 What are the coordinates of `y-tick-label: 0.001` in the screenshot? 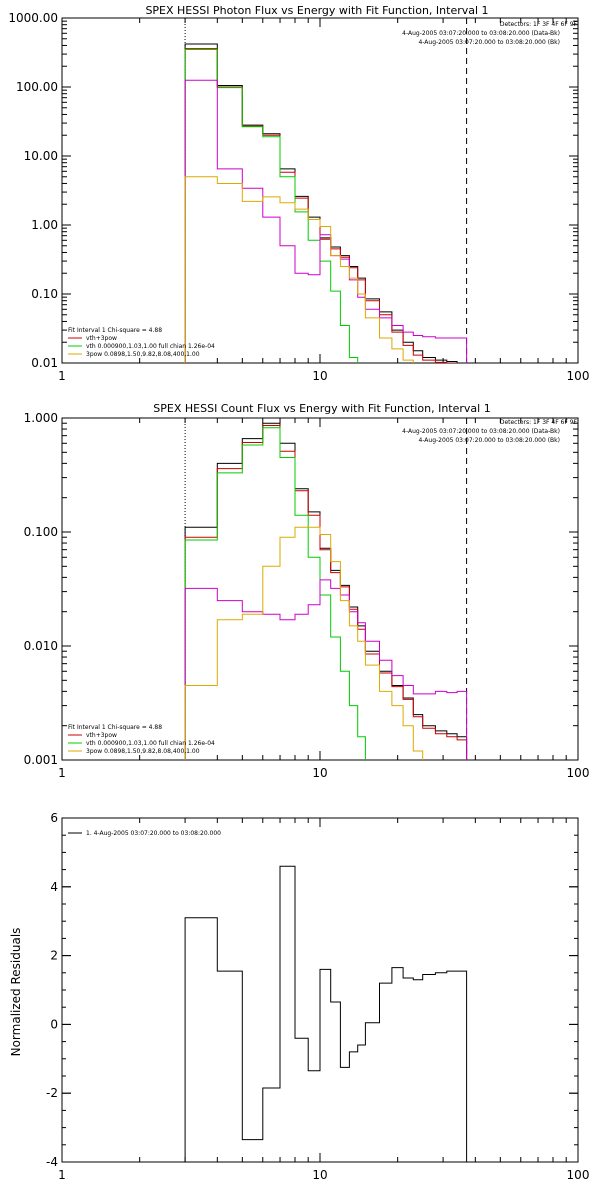 It's located at (41, 760).